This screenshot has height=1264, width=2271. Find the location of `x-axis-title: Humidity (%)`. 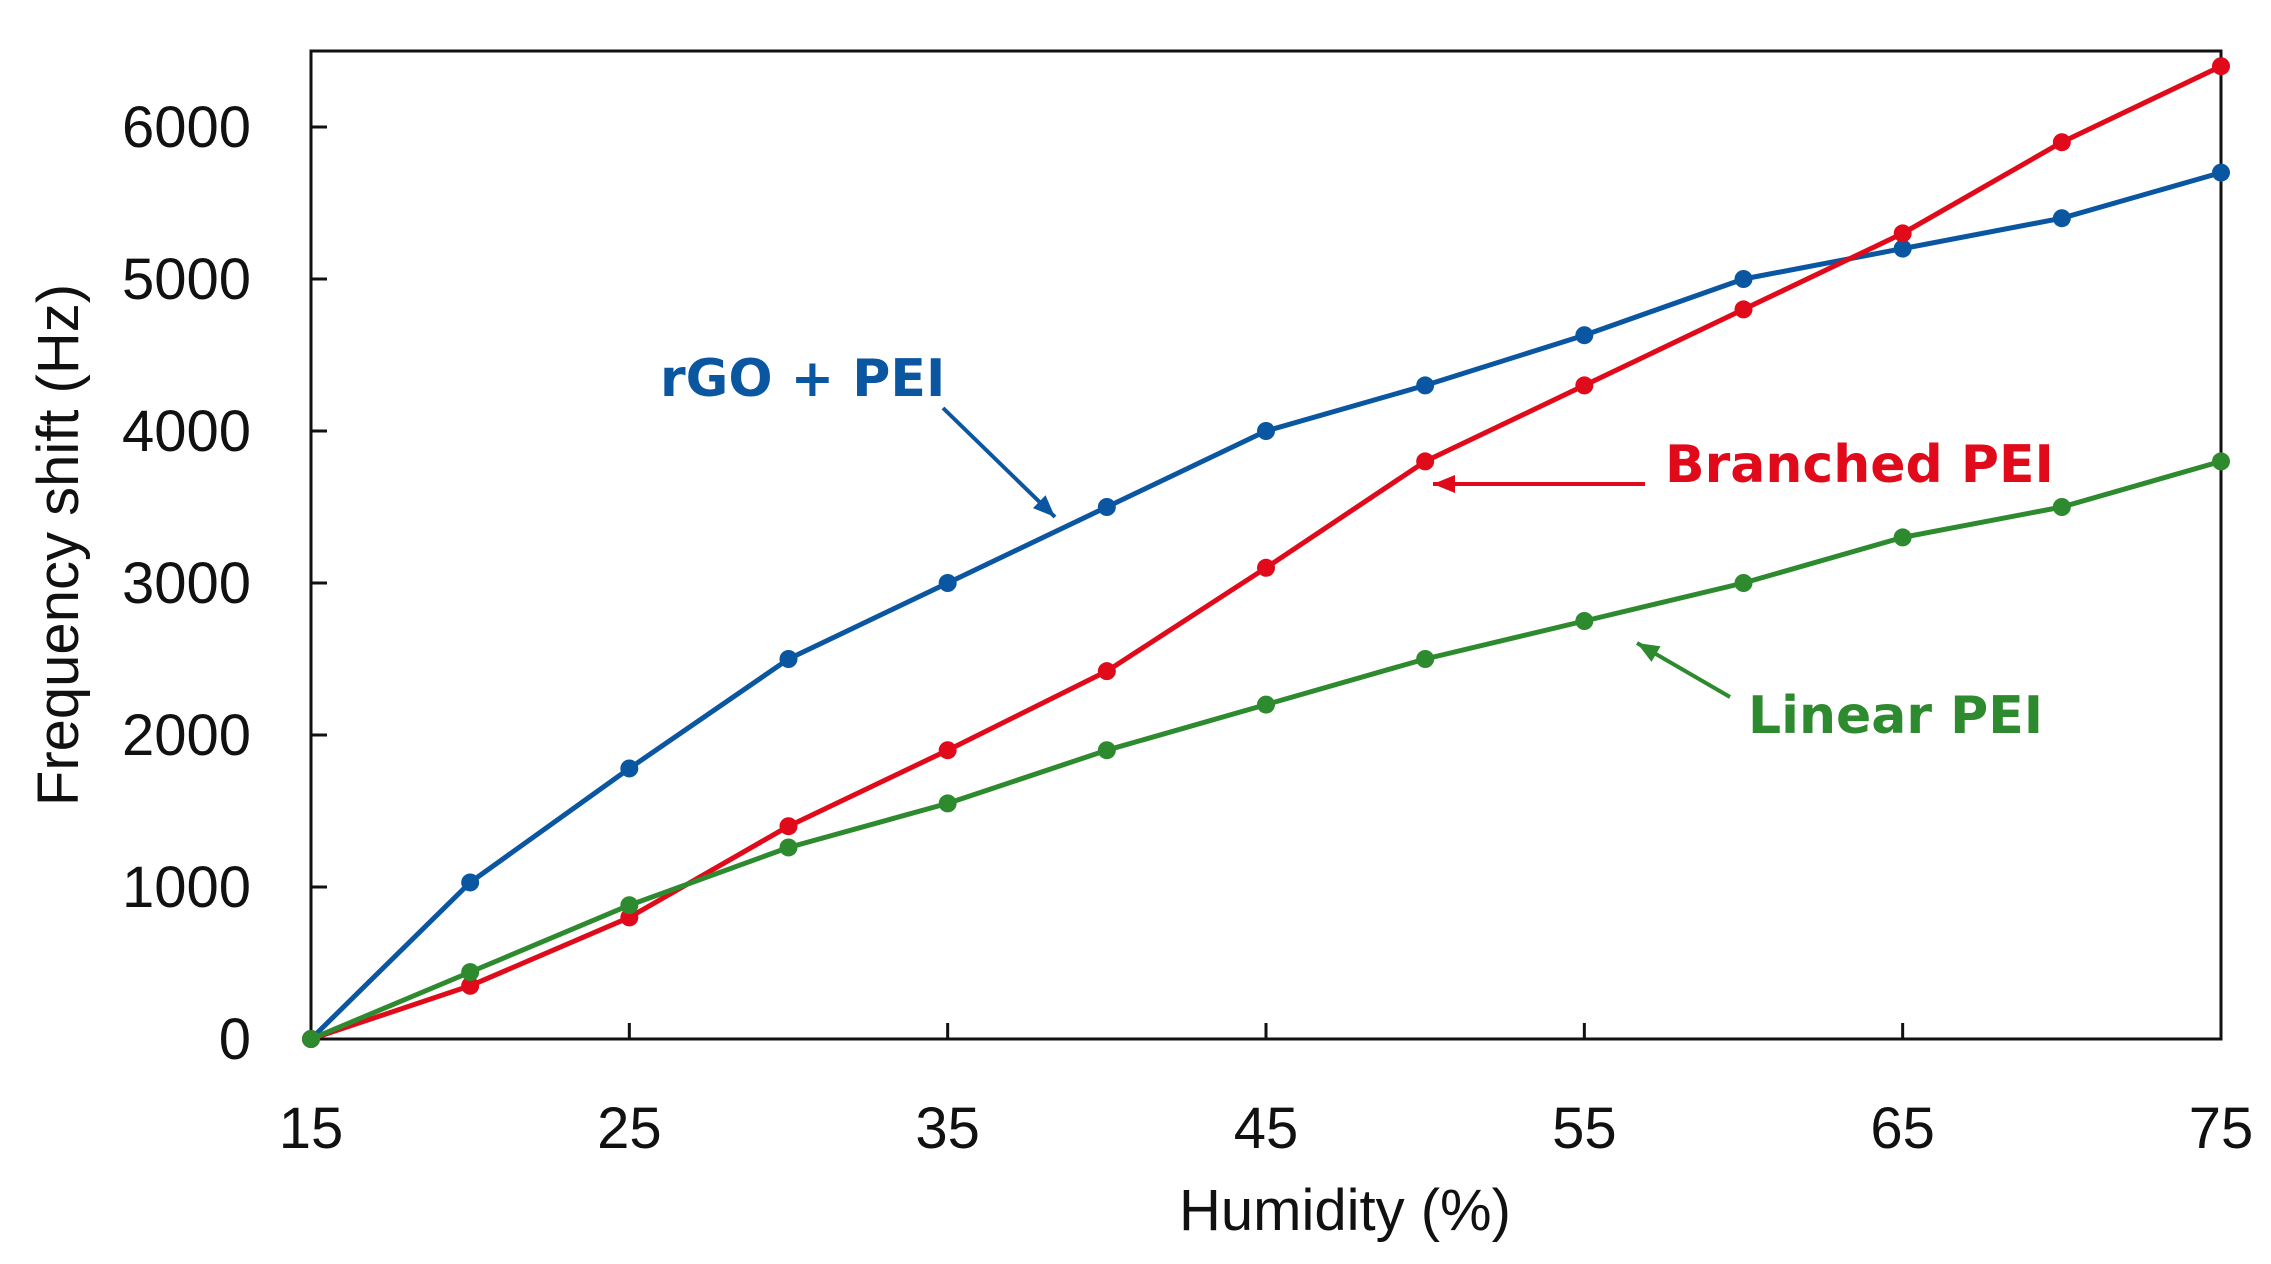

x-axis-title: Humidity (%) is located at coordinates (1345, 1210).